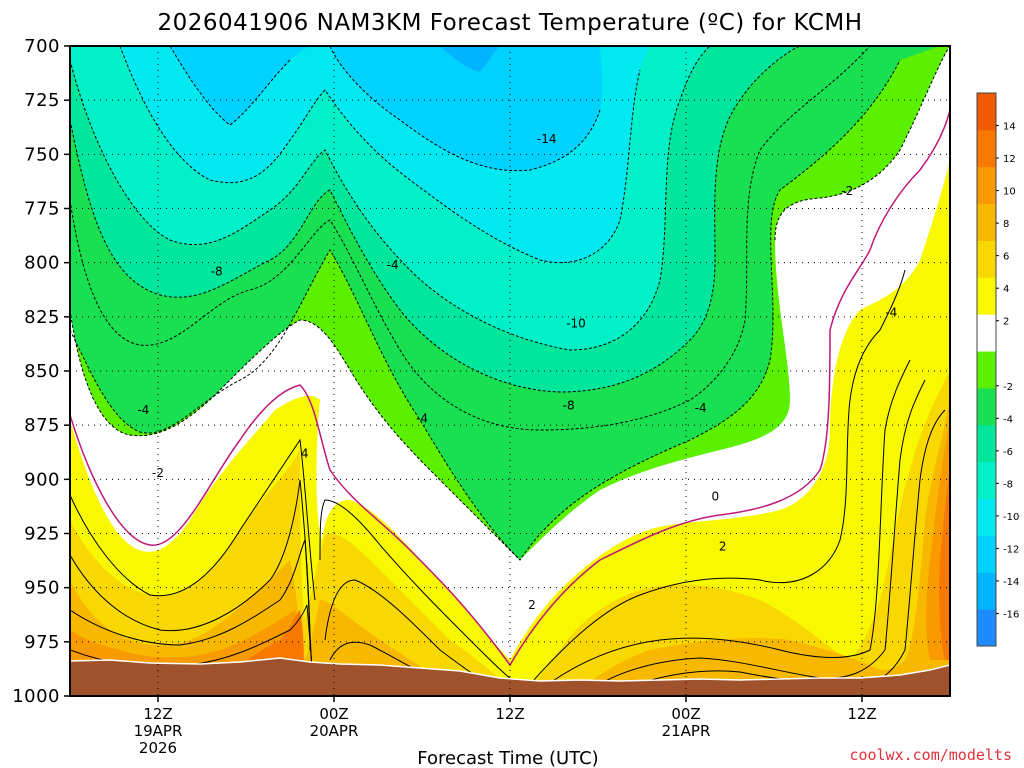 The width and height of the screenshot is (1024, 768). What do you see at coordinates (42, 588) in the screenshot?
I see `y-tick-label: 950` at bounding box center [42, 588].